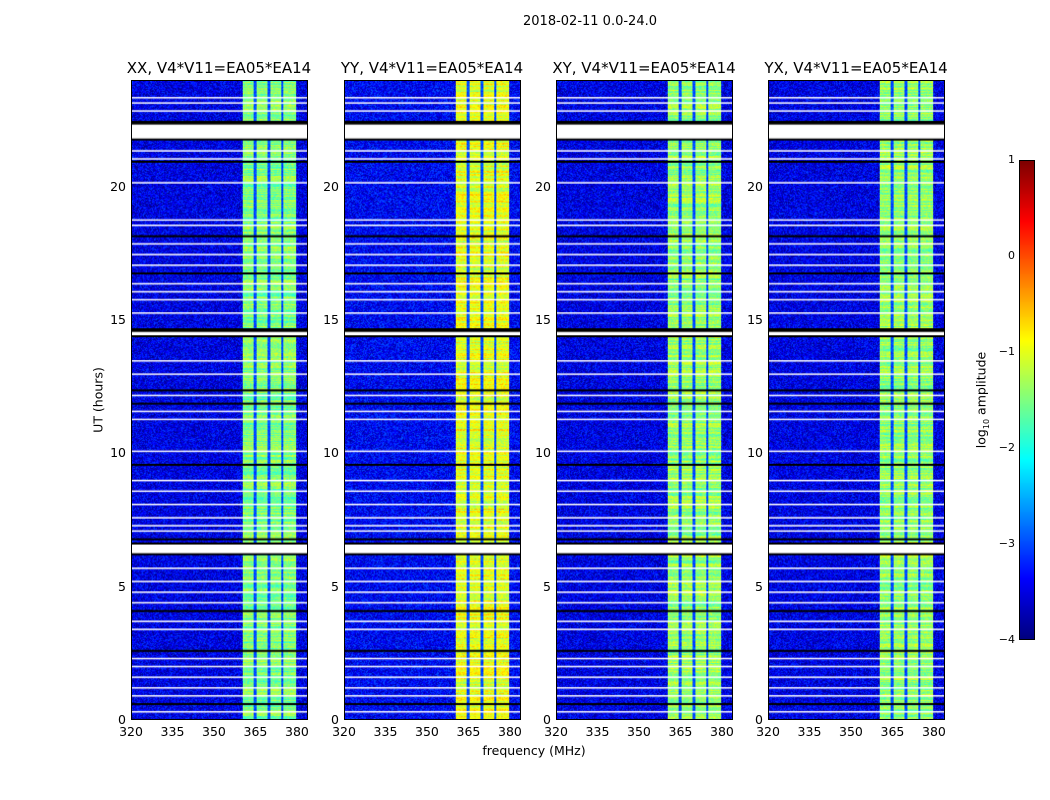 This screenshot has width=1050, height=800. Describe the element at coordinates (590, 21) in the screenshot. I see `figure-title: 2018-02-11 0.0-24.0` at that location.